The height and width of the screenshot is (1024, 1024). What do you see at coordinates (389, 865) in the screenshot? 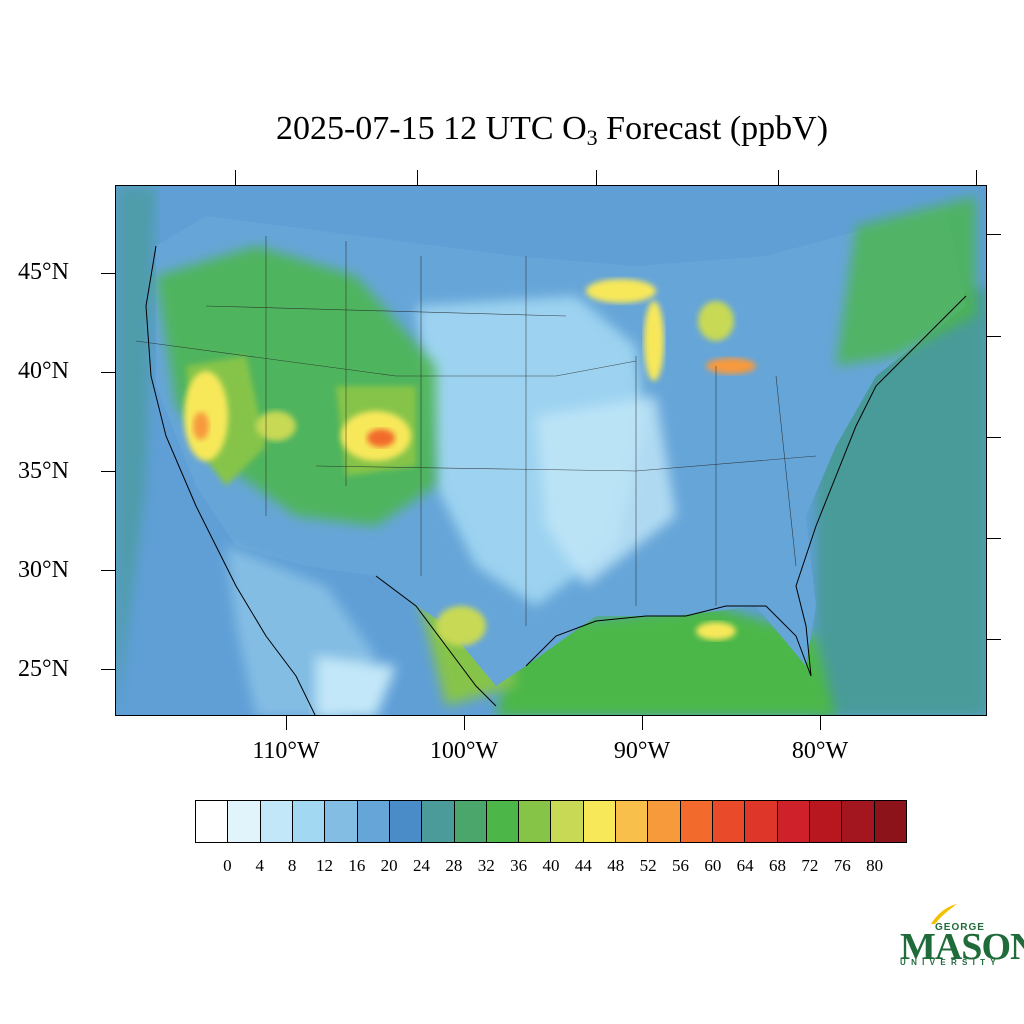
I see `colorbar-tick-label: 20` at bounding box center [389, 865].